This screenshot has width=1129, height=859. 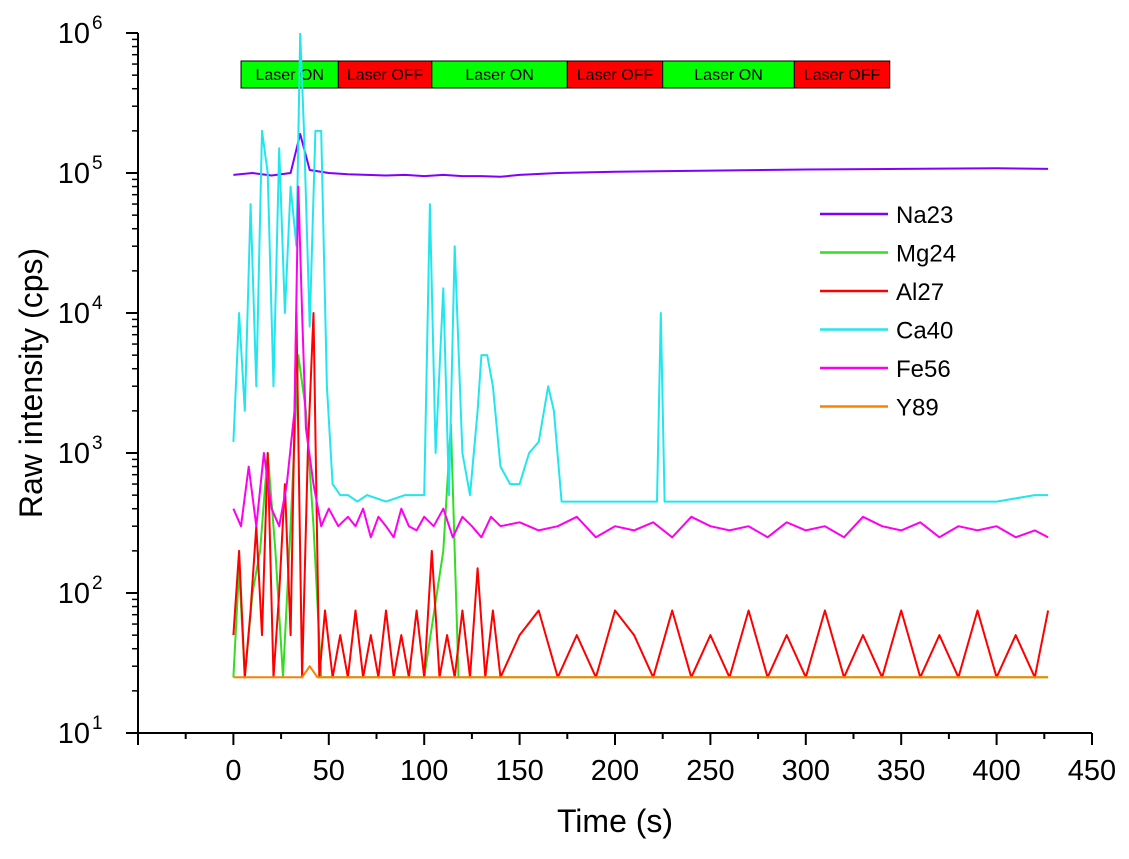 I want to click on legend-label: Mg24, so click(x=926, y=254).